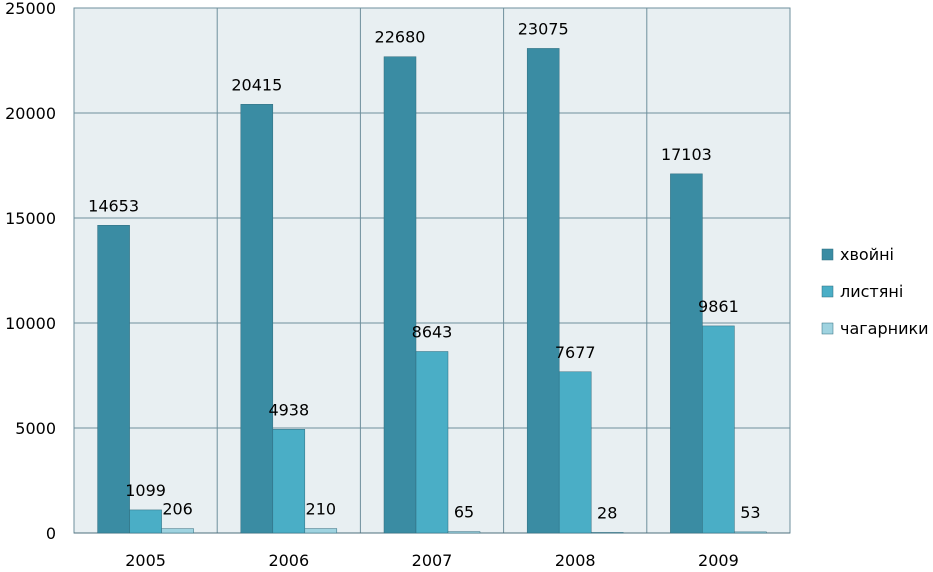 The image size is (933, 572). I want to click on x-tick-label: 2008, so click(575, 560).